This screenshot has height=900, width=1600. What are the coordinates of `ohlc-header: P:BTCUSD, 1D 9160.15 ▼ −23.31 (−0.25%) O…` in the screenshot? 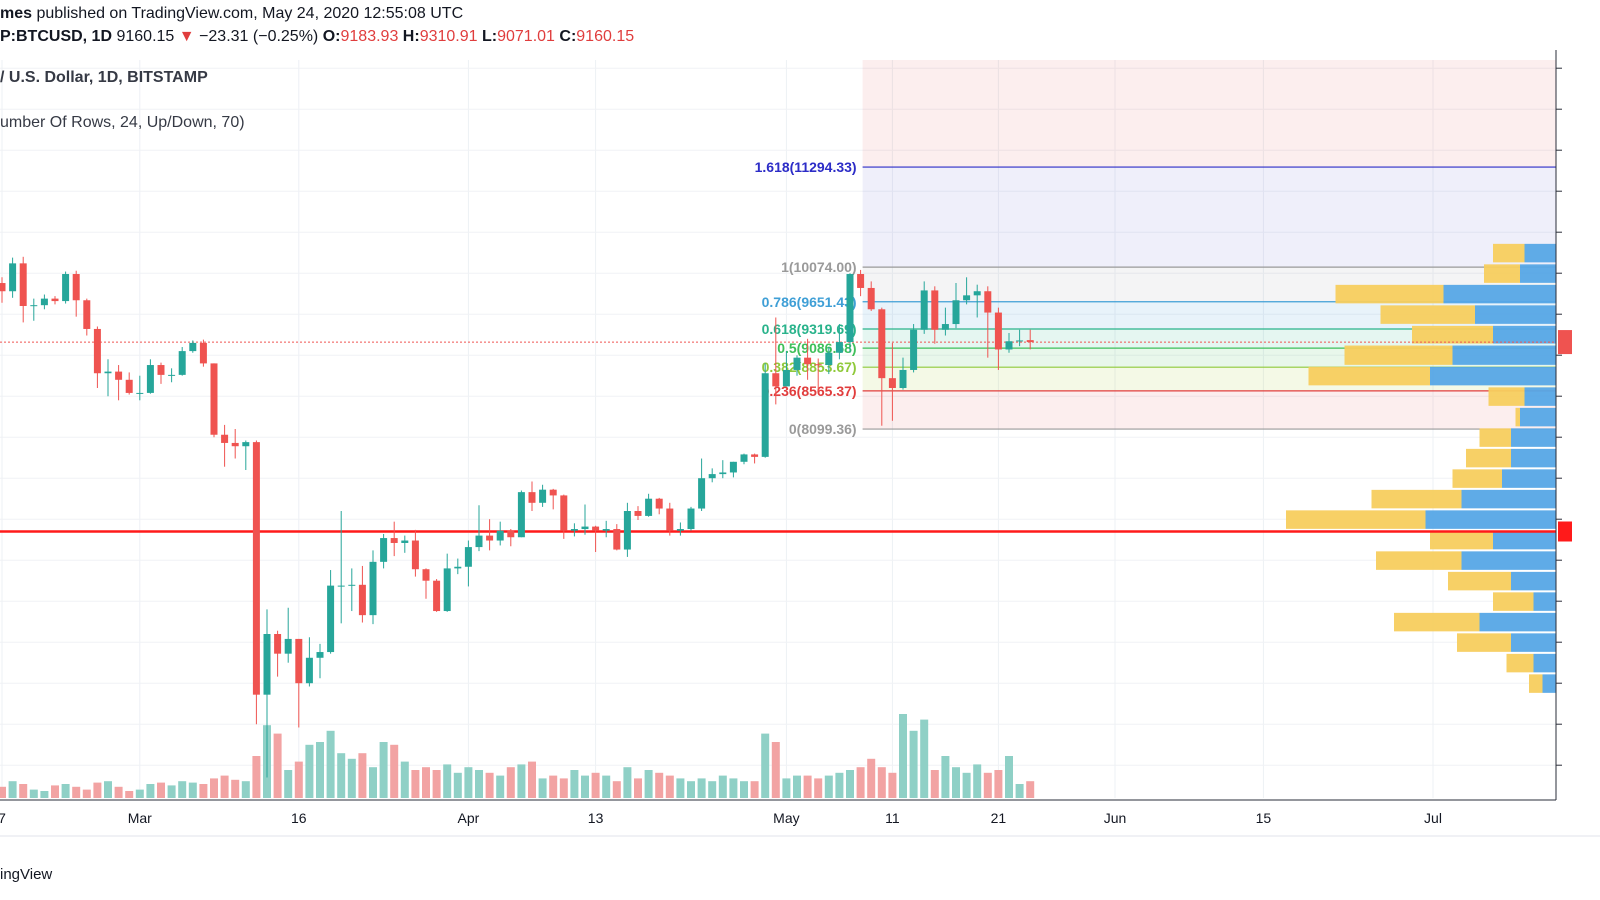 It's located at (317, 37).